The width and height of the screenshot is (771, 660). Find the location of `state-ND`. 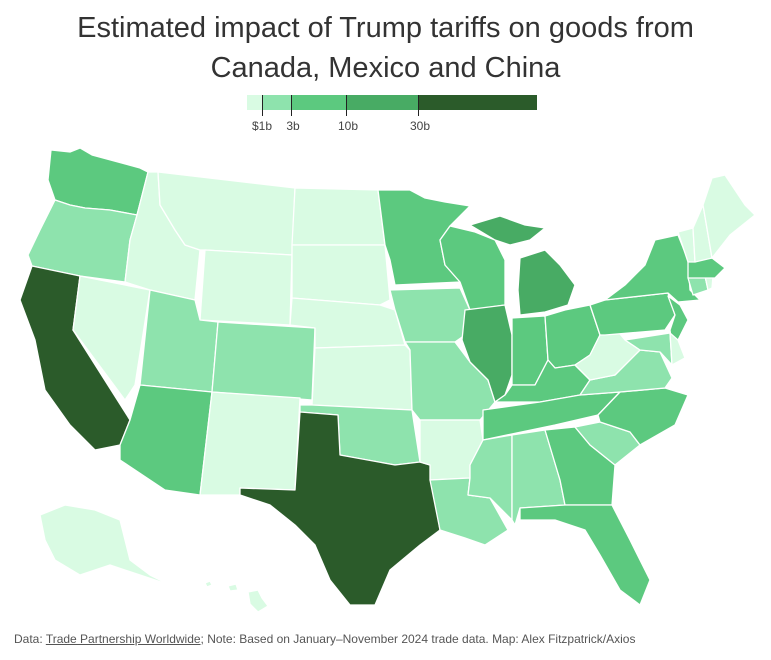

state-ND is located at coordinates (338, 216).